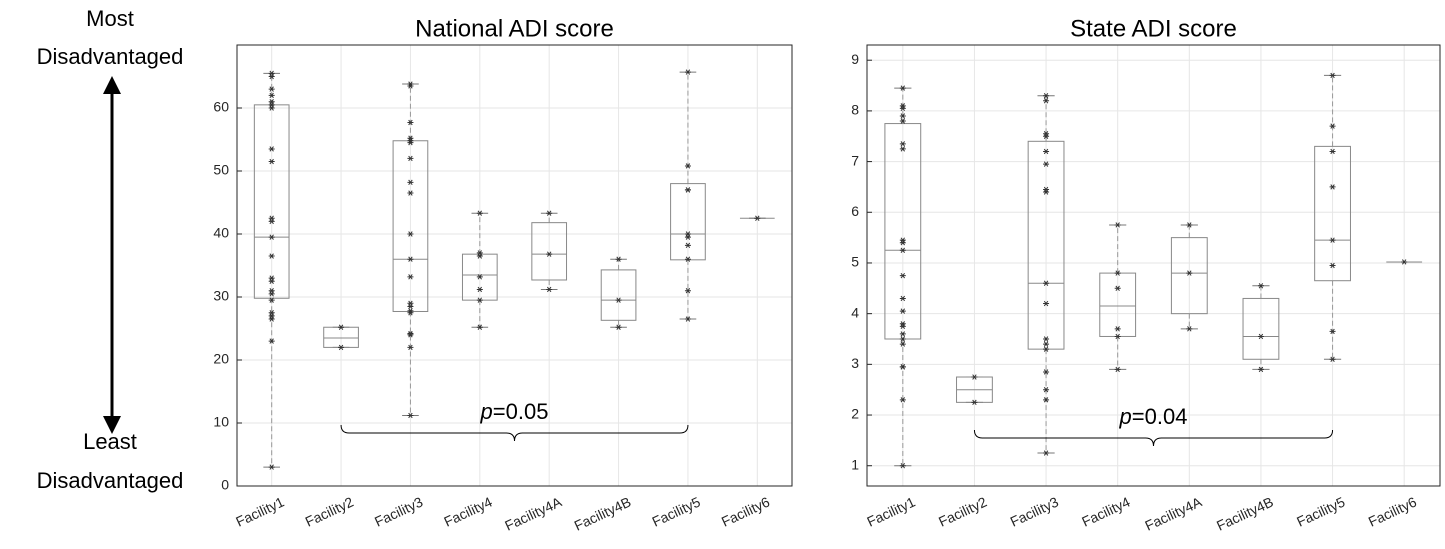  What do you see at coordinates (225, 485) in the screenshot?
I see `y-tick-label: 0` at bounding box center [225, 485].